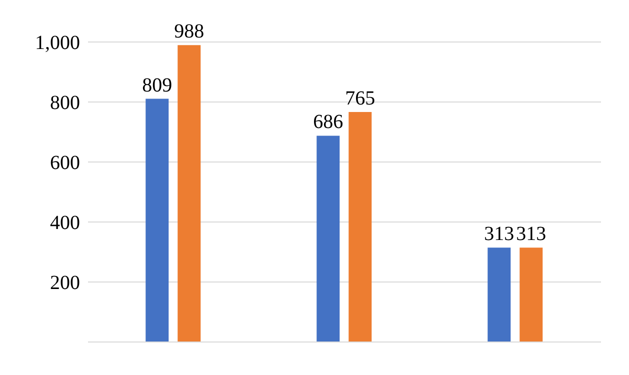 Image resolution: width=629 pixels, height=375 pixels. I want to click on data-label: 686, so click(328, 122).